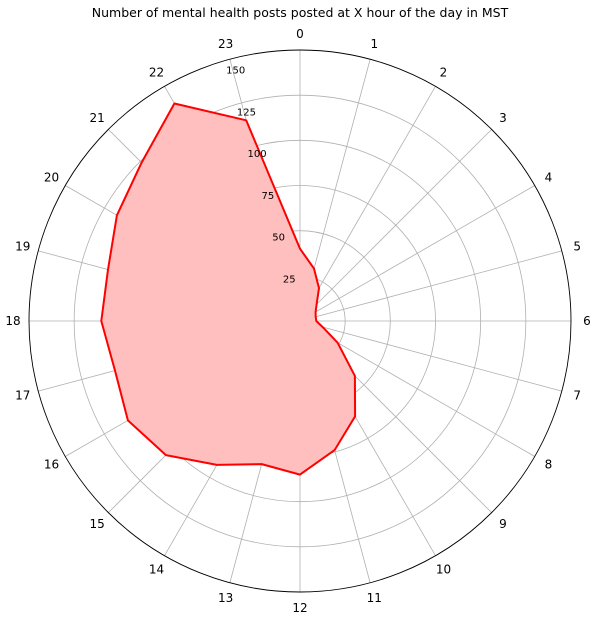  What do you see at coordinates (577, 247) in the screenshot?
I see `hour-tick-label: 5` at bounding box center [577, 247].